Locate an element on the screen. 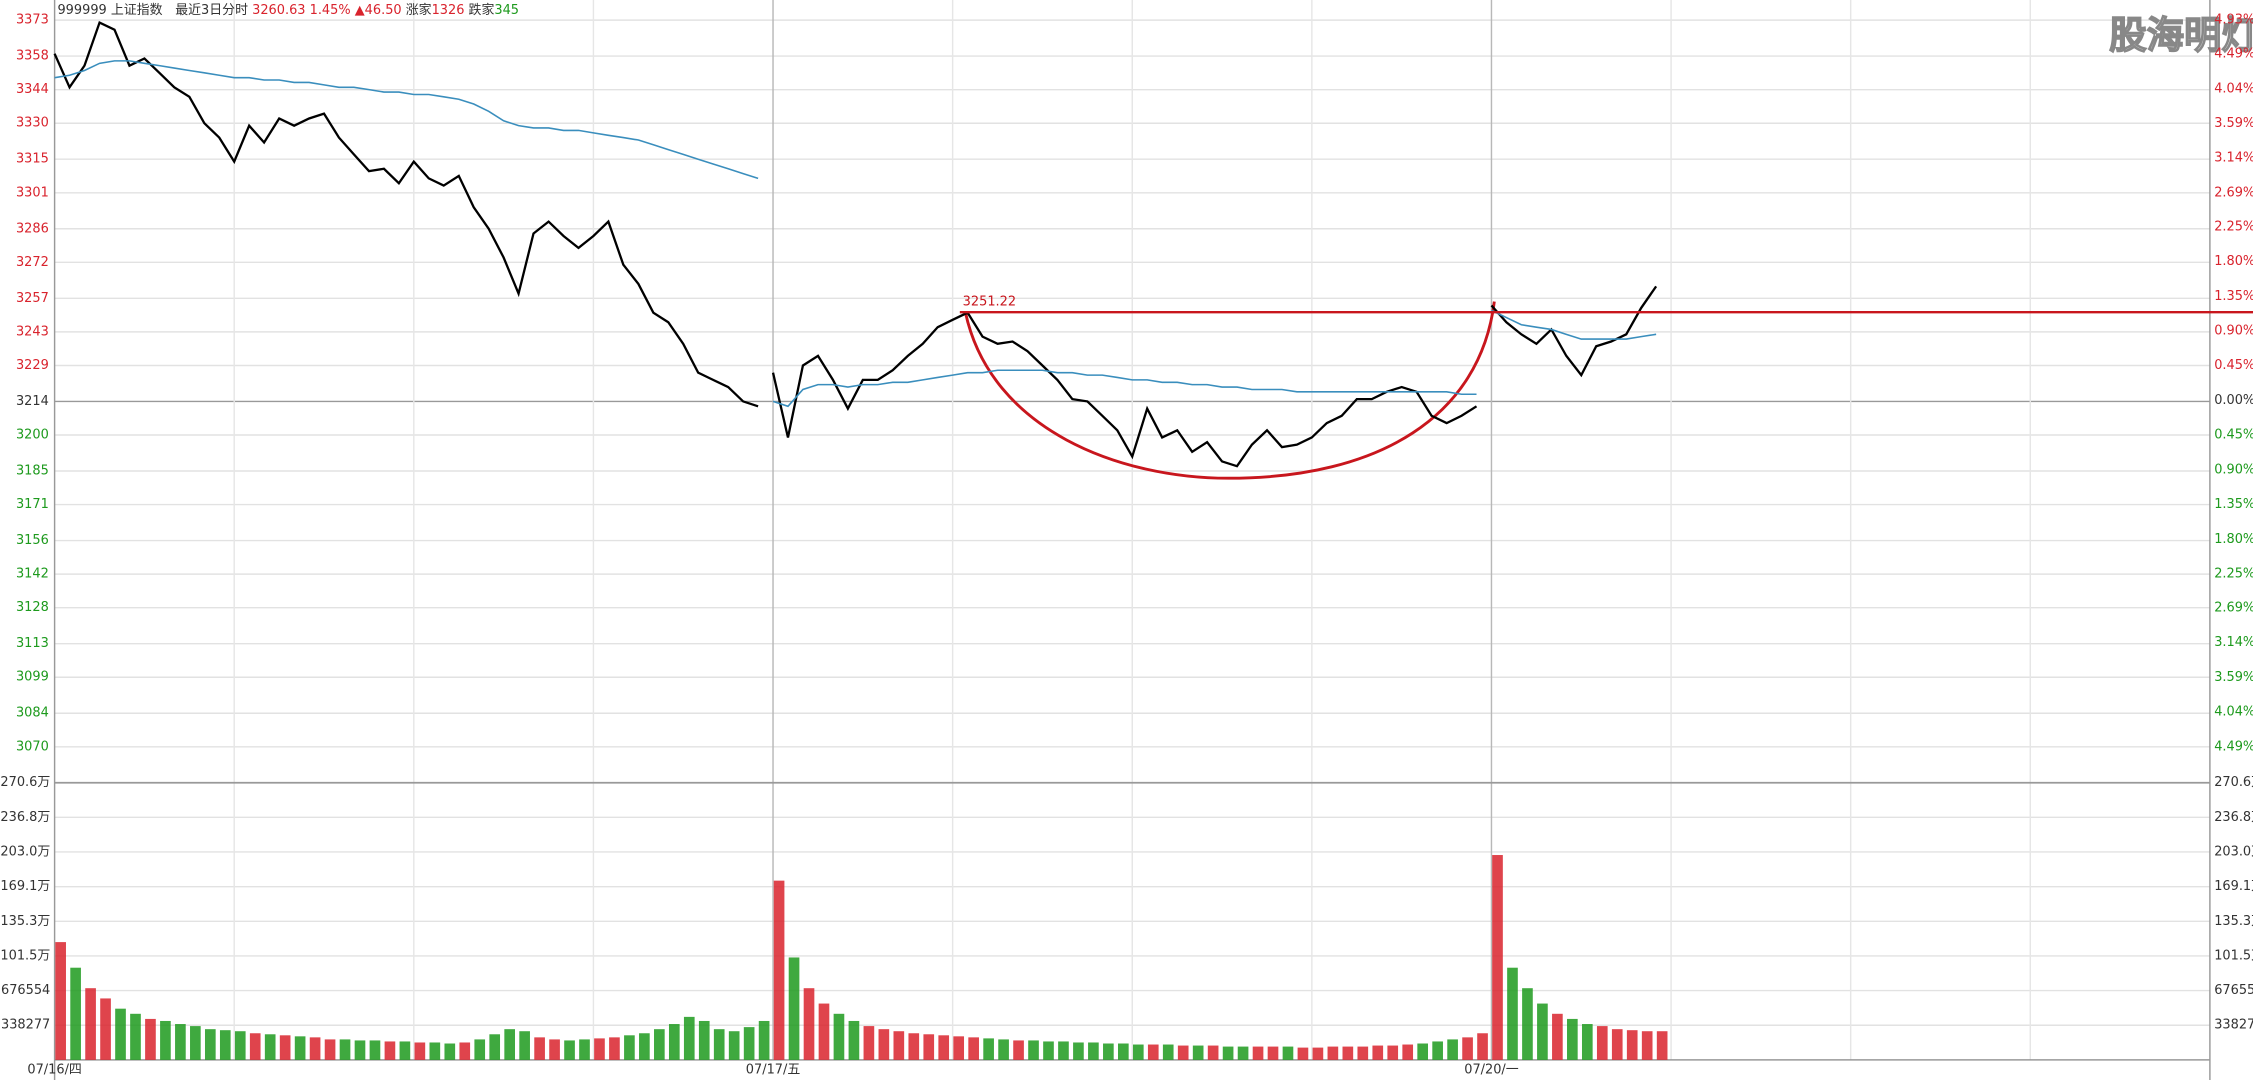 The image size is (2253, 1080). volume-tick-label: 338277 is located at coordinates (25, 1025).